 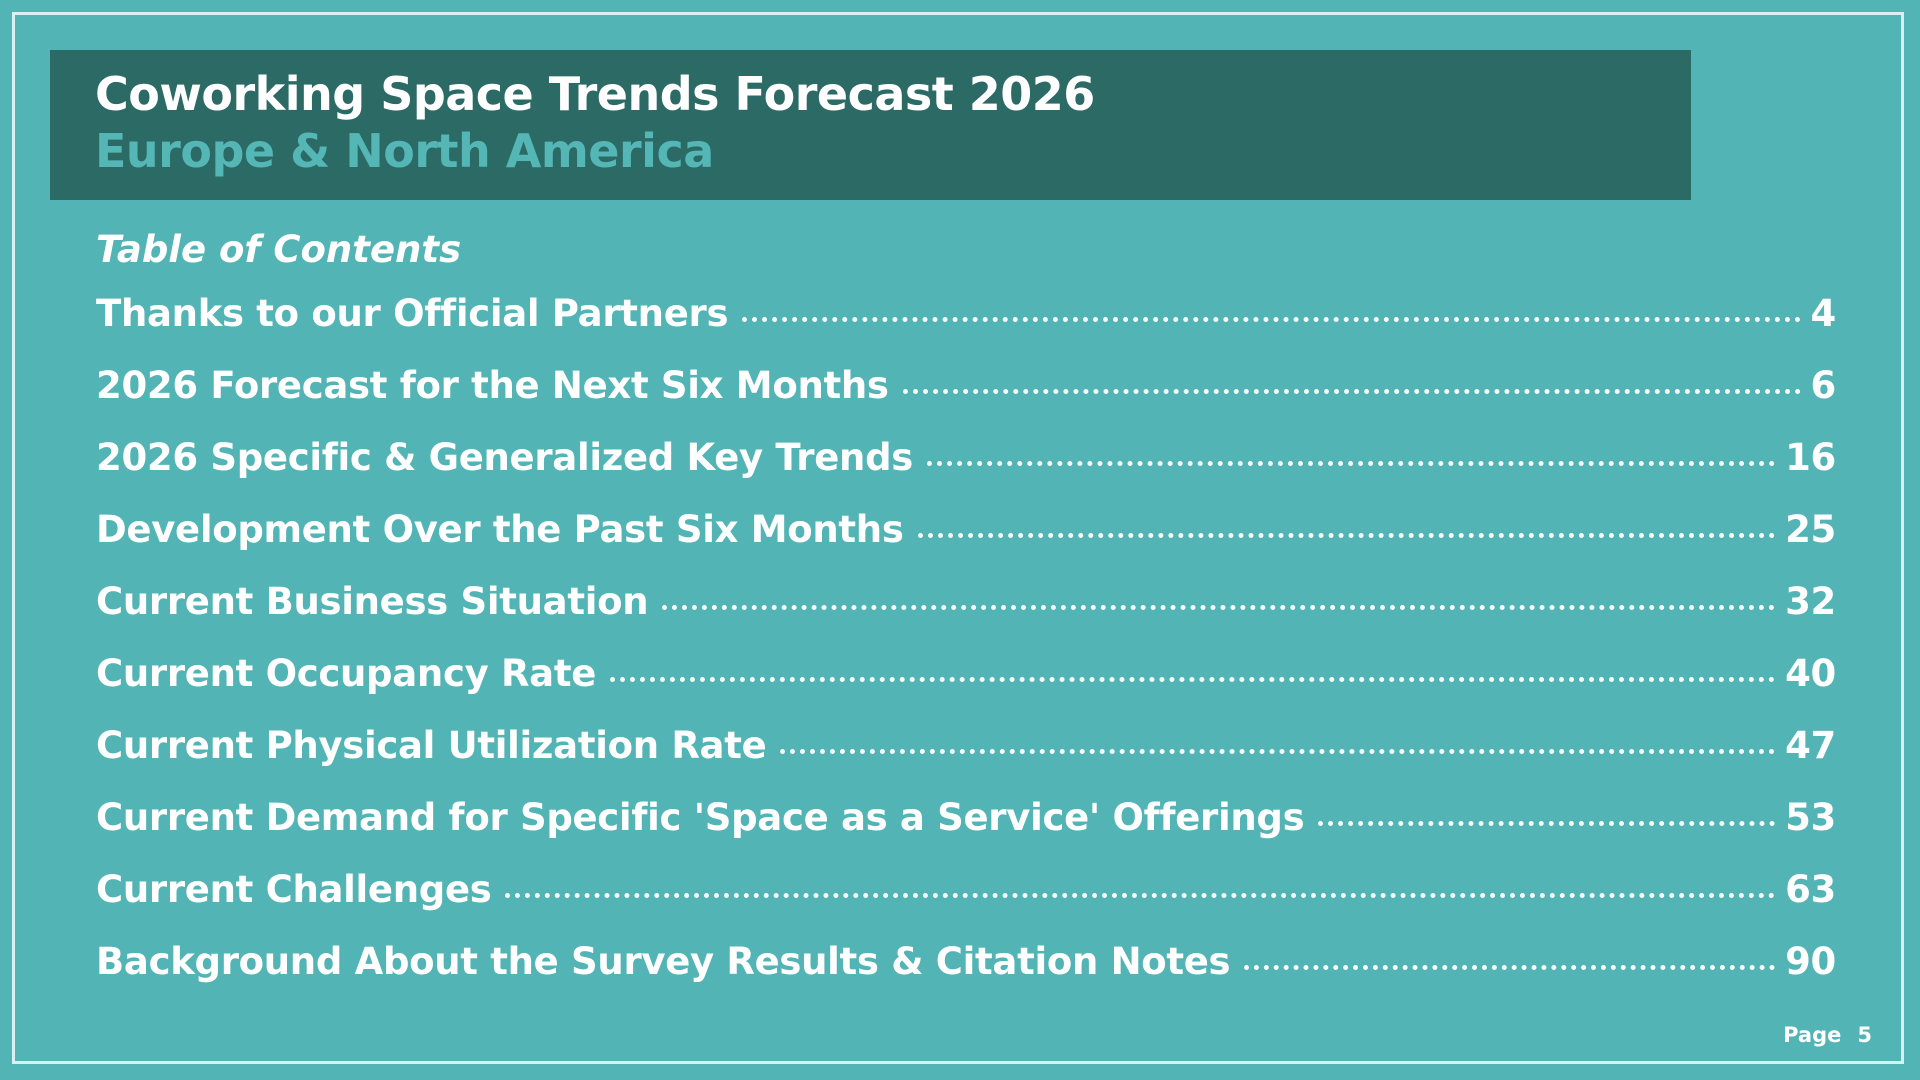 I want to click on toc-item-partners: Thanks to our Official Partners 4, so click(x=966, y=328).